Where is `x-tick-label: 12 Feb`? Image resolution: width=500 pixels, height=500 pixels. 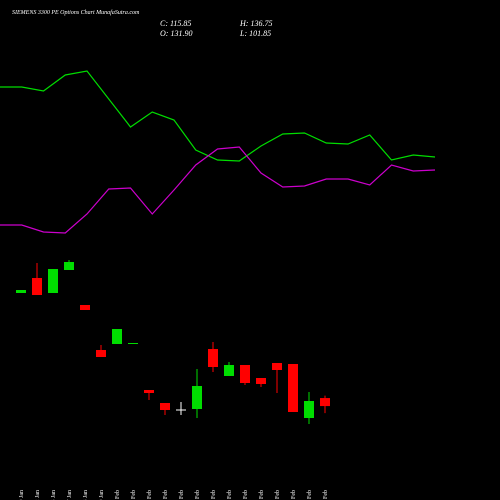
x-tick-label: 12 Feb is located at coordinates (262, 495).